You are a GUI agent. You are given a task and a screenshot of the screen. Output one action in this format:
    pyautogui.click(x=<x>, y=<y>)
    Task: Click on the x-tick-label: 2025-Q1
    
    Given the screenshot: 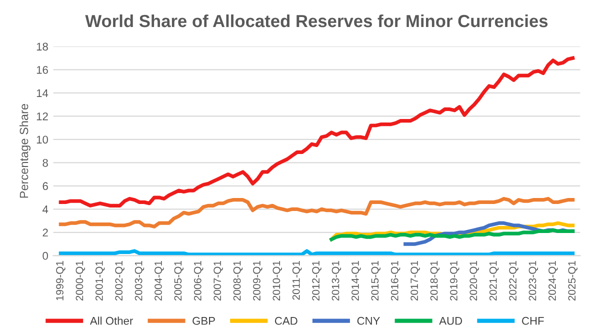 What is the action you would take?
    pyautogui.click(x=573, y=281)
    